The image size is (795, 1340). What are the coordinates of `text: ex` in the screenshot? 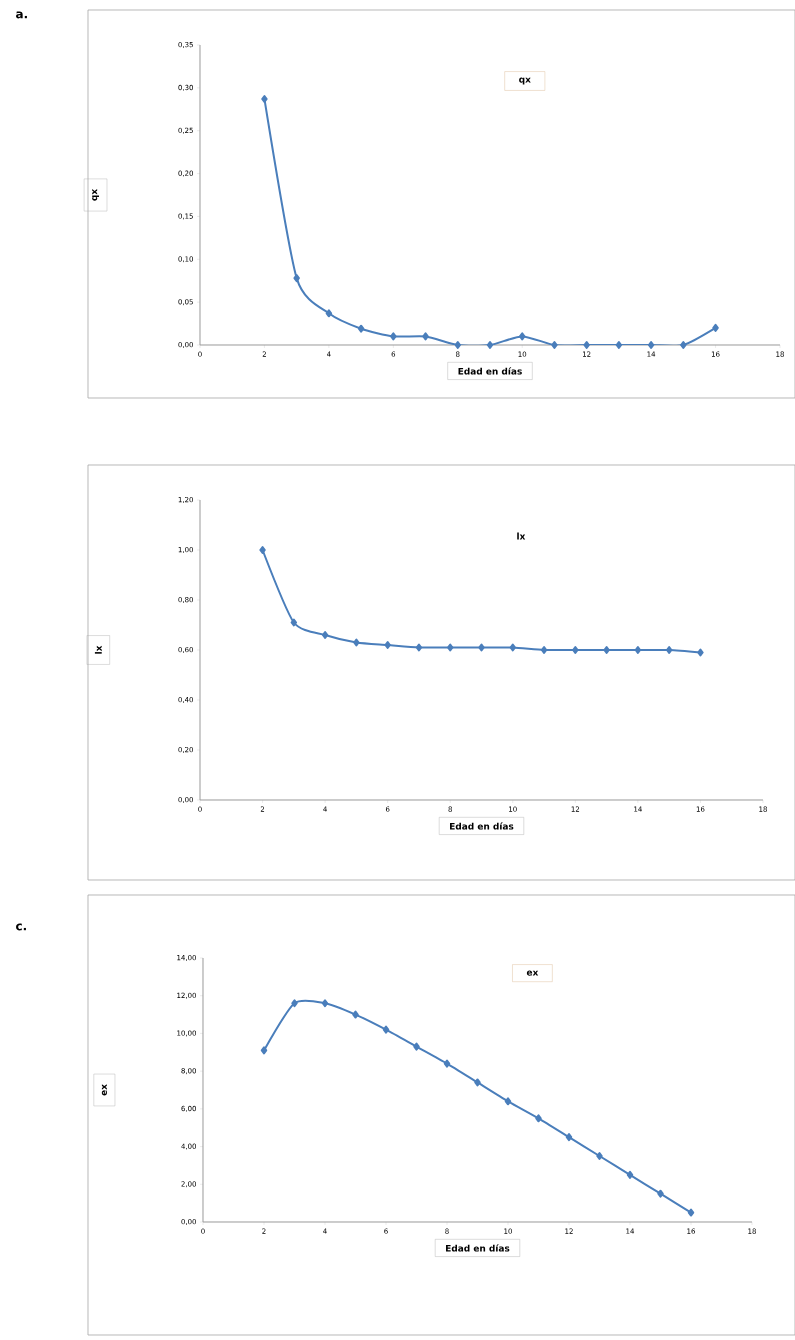 It's located at (532, 973).